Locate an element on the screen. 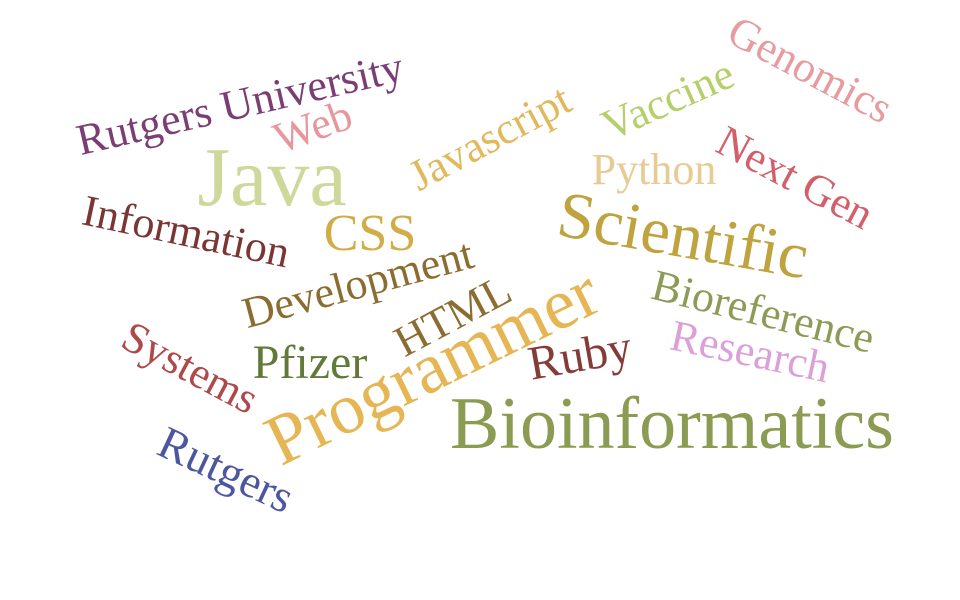  word-python: Python is located at coordinates (654, 169).